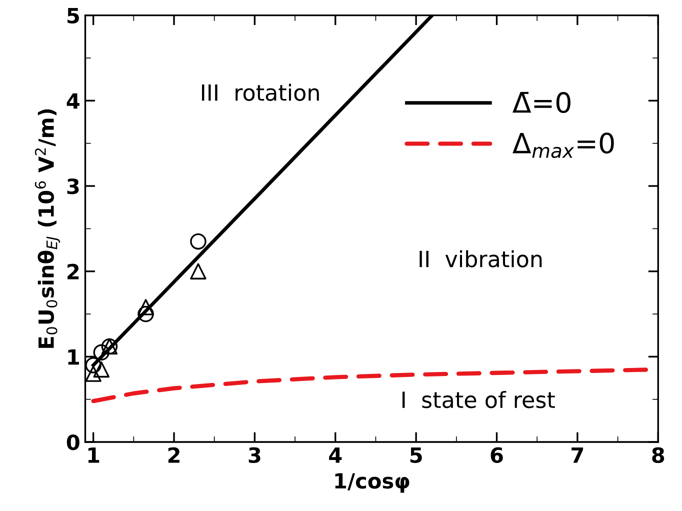 The height and width of the screenshot is (511, 682). Describe the element at coordinates (563, 145) in the screenshot. I see `legend-label: Δ$_{max}$=0` at that location.